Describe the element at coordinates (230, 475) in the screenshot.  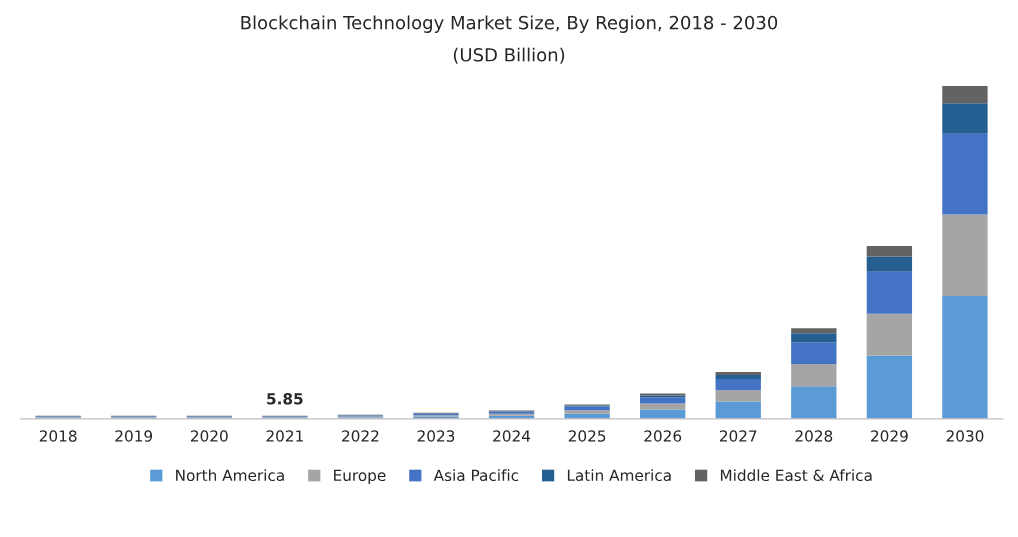
I see `legend-label: North America` at that location.